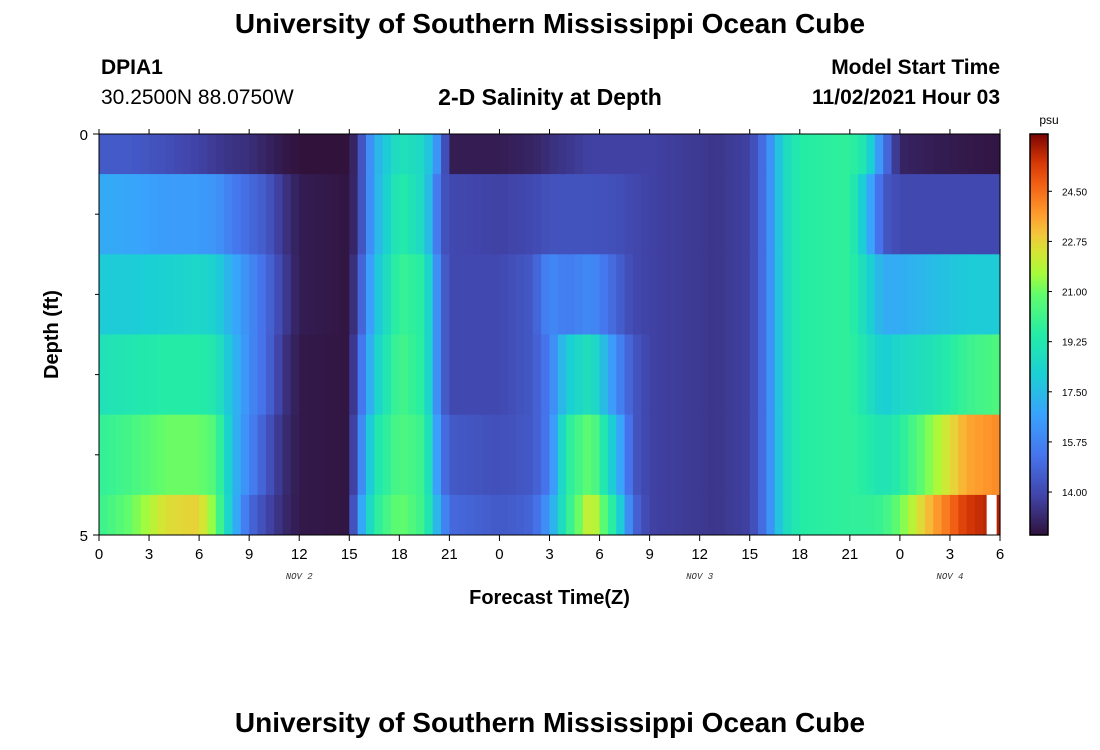 This screenshot has width=1100, height=750. What do you see at coordinates (1074, 443) in the screenshot?
I see `colorbar-tick-label: 15.75` at bounding box center [1074, 443].